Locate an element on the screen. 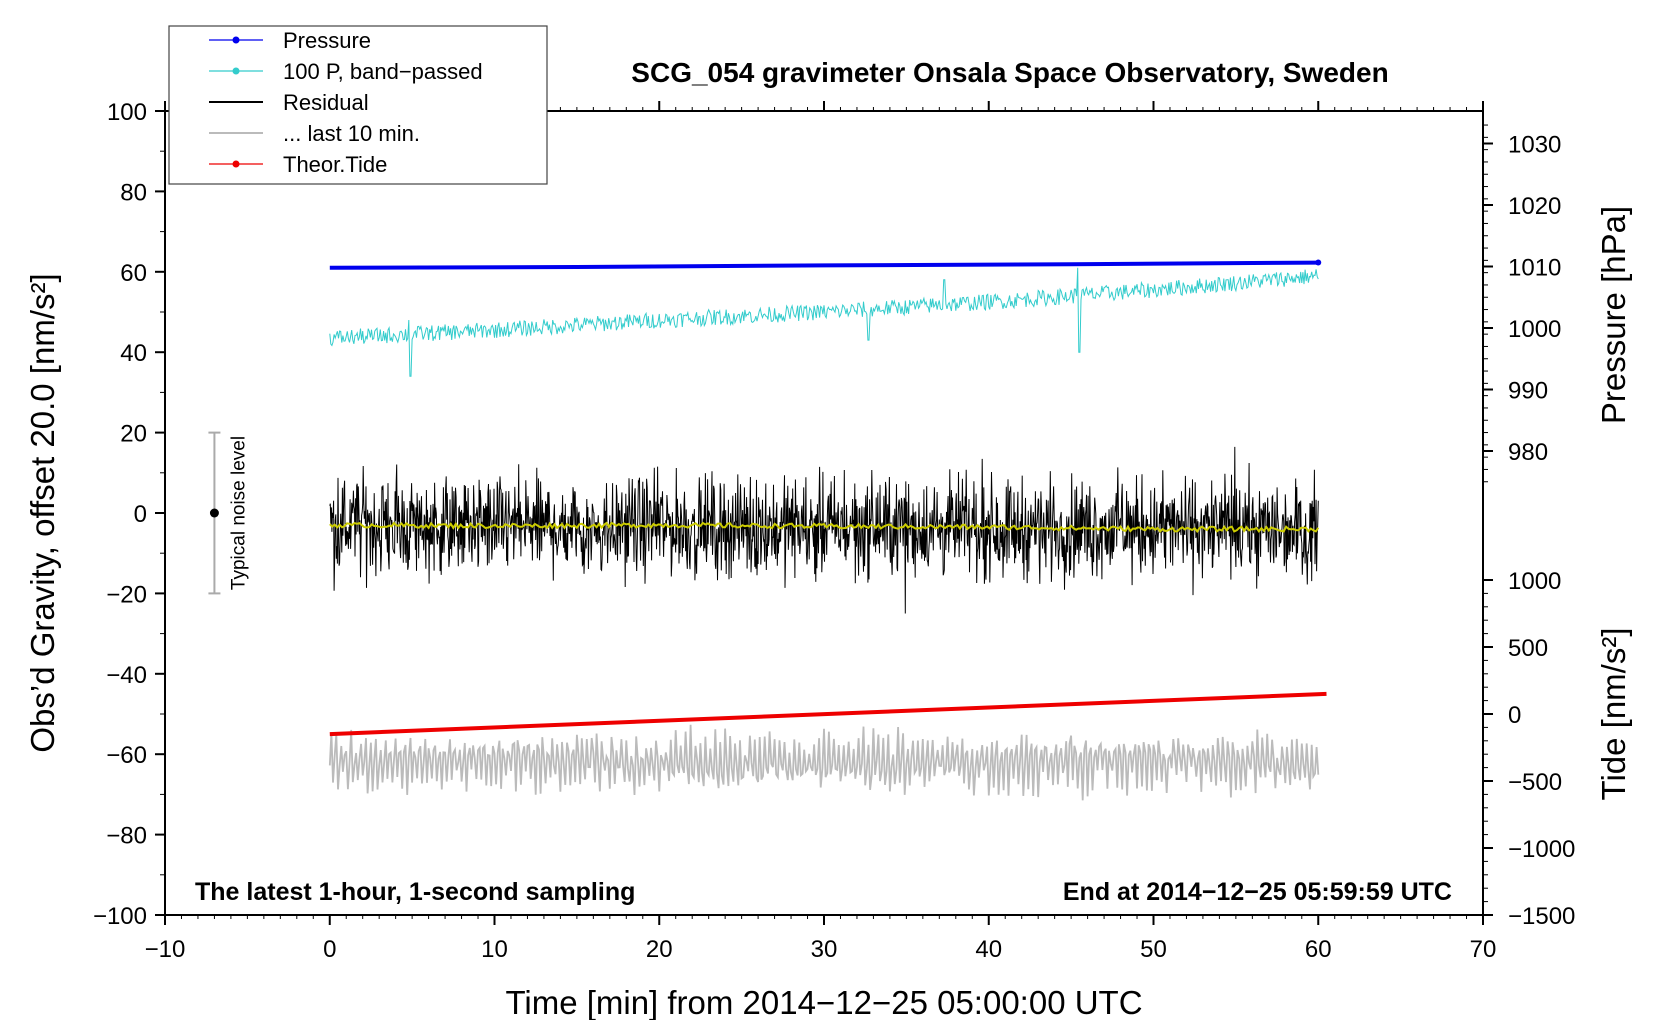 The width and height of the screenshot is (1660, 1020). pressure-tick-label: 1030 is located at coordinates (1534, 145).